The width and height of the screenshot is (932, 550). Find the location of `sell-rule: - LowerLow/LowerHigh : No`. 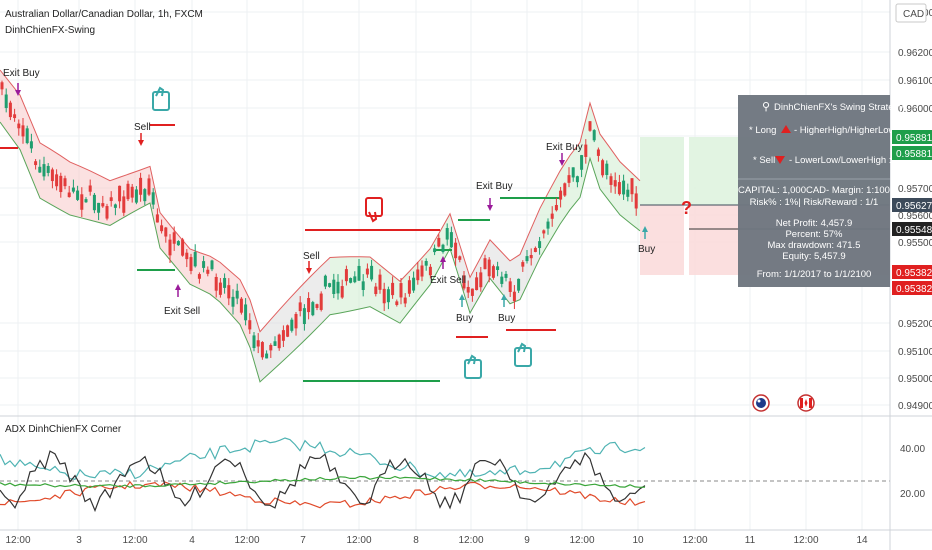

sell-rule: - LowerLow/LowerHigh : No is located at coordinates (847, 160).